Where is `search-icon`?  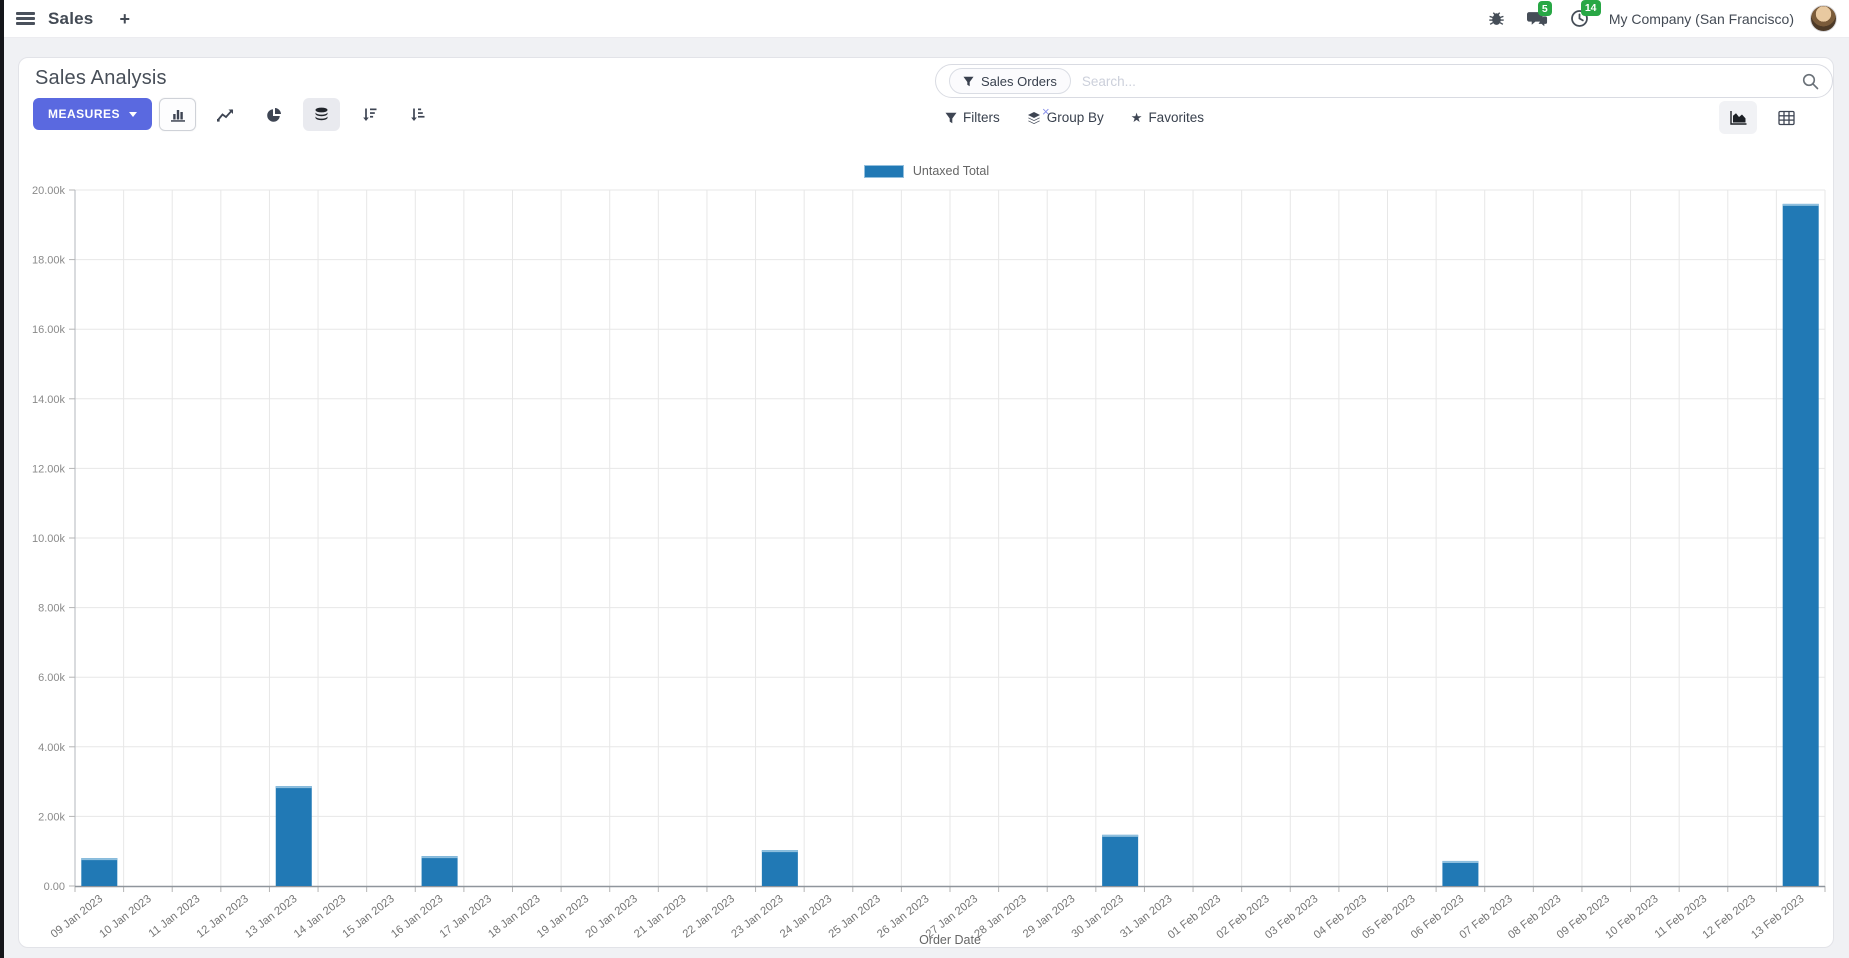 search-icon is located at coordinates (1810, 81).